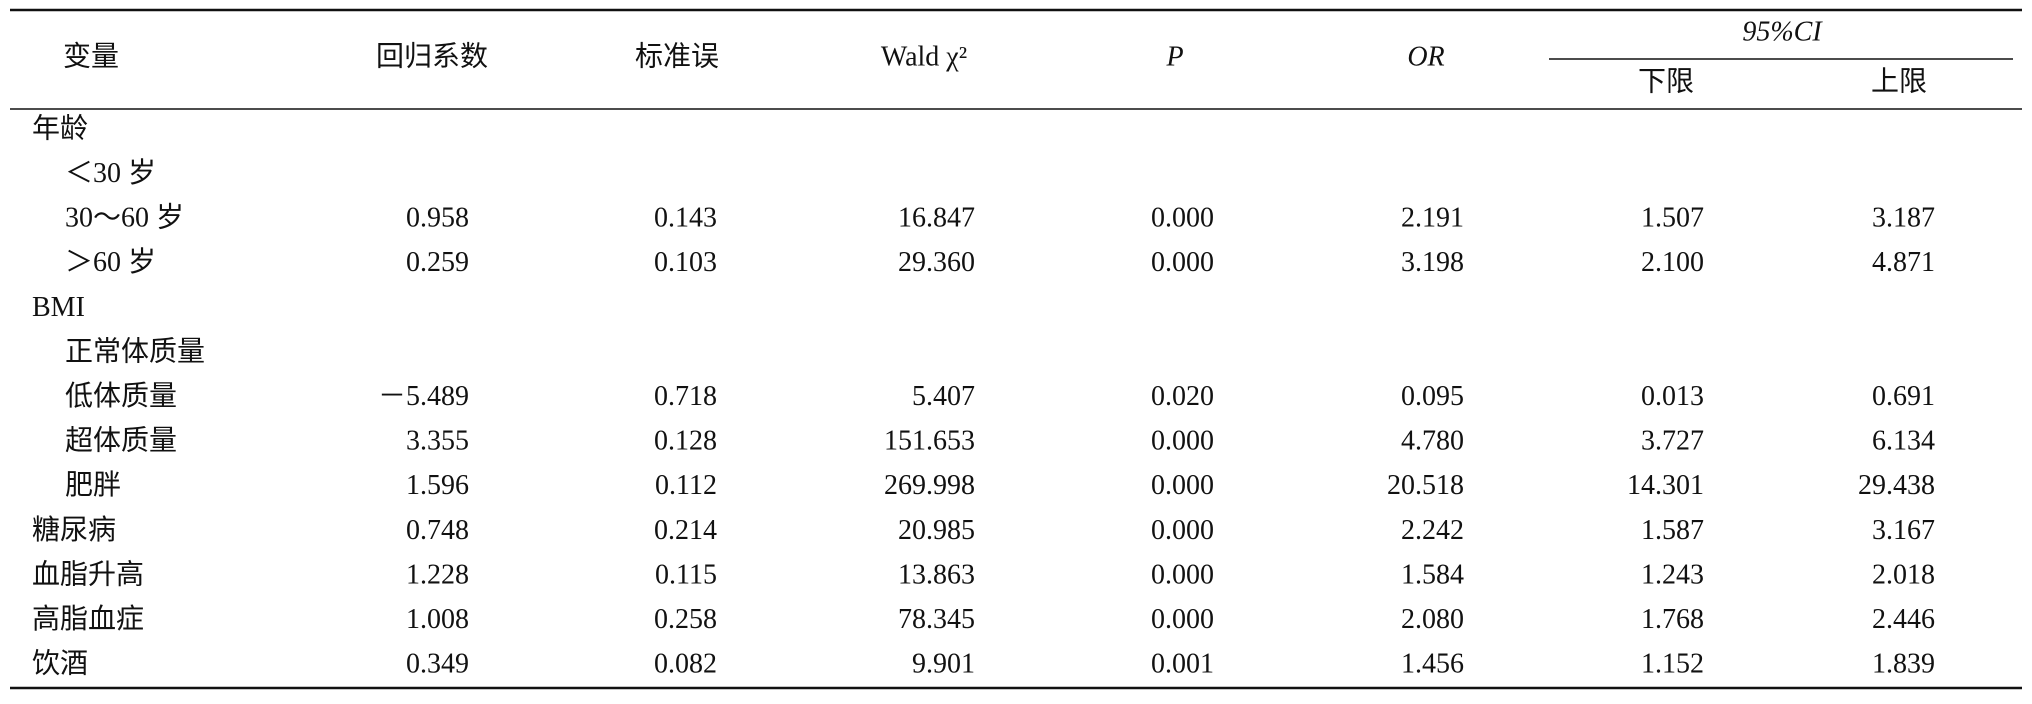 This screenshot has height=704, width=2032. What do you see at coordinates (121, 441) in the screenshot?
I see `row-label: 超体质量` at bounding box center [121, 441].